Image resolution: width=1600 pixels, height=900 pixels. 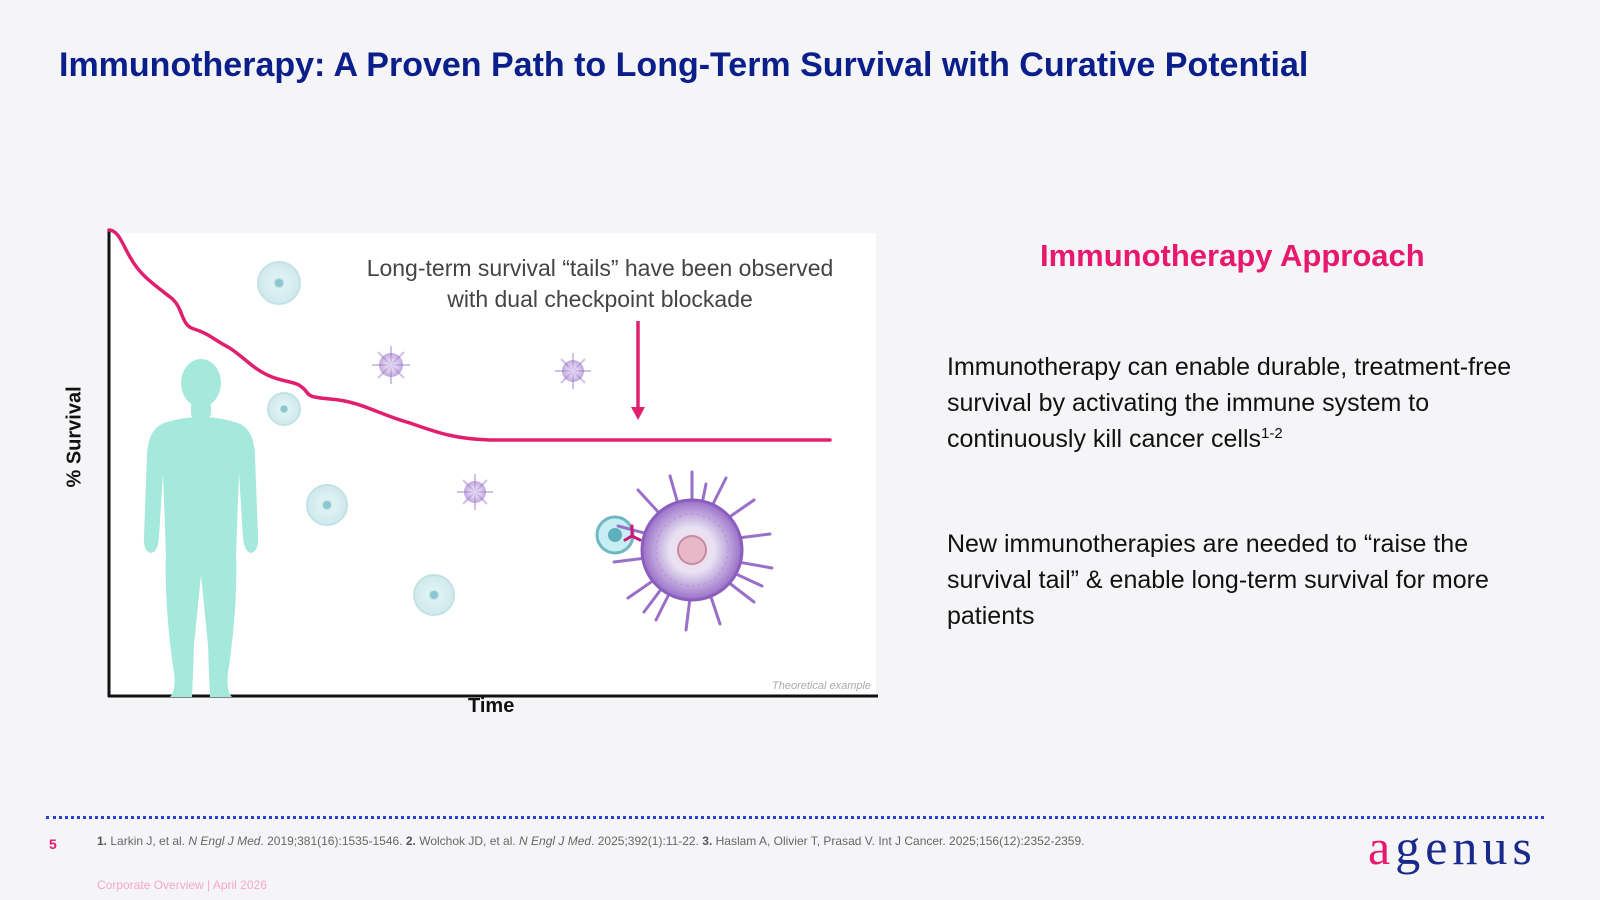 What do you see at coordinates (1466, 847) in the screenshot?
I see `logo-rest: genus` at bounding box center [1466, 847].